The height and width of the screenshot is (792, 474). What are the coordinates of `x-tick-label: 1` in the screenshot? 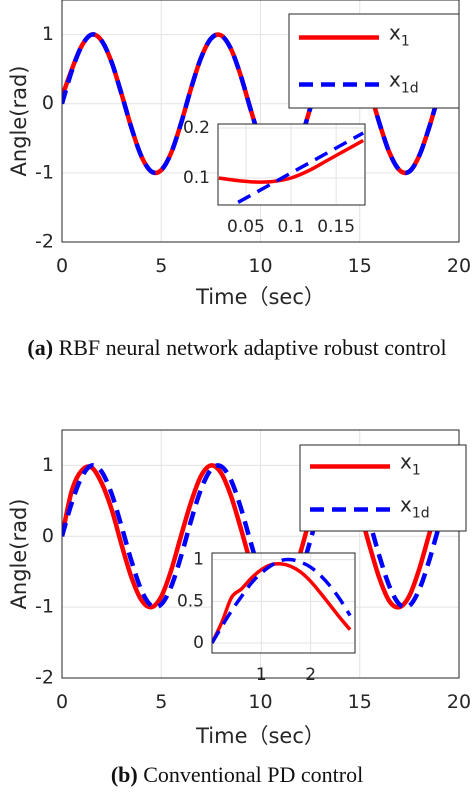 It's located at (261, 675).